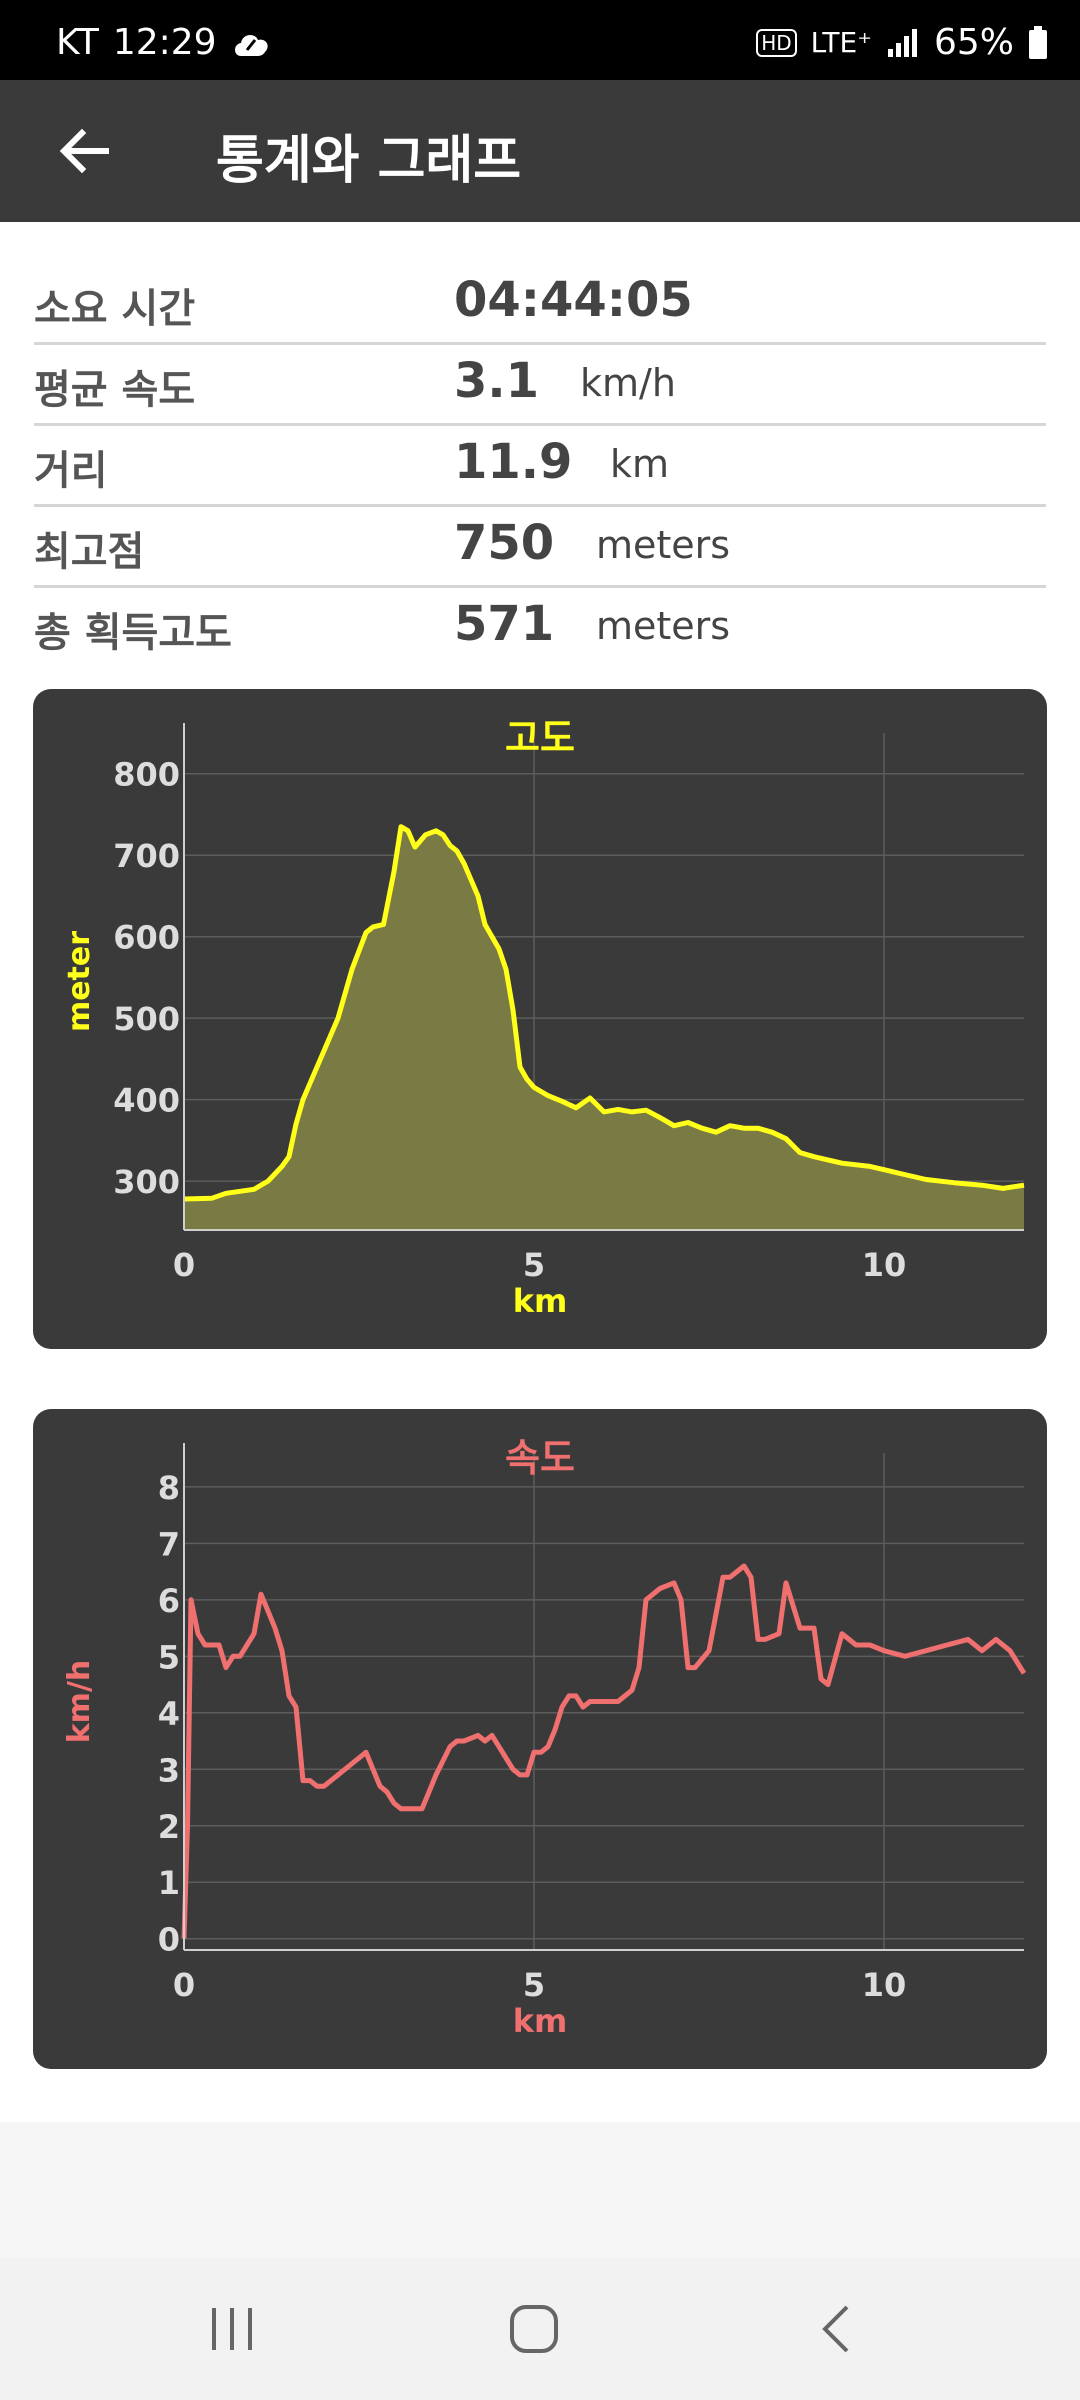  What do you see at coordinates (169, 1770) in the screenshot?
I see `y-tick-label: 3` at bounding box center [169, 1770].